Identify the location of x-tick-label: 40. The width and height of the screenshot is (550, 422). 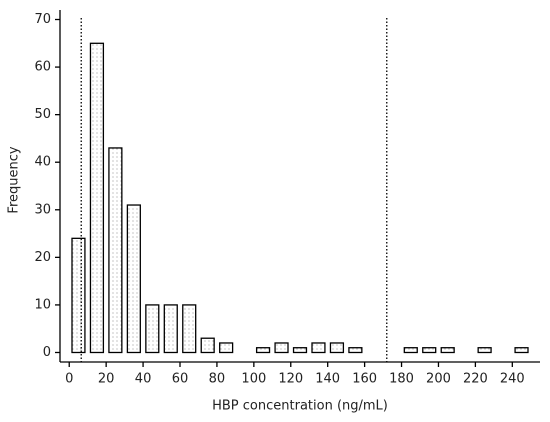
(143, 379).